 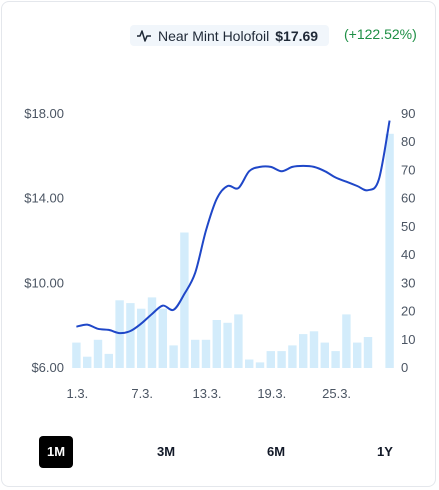 I want to click on line-chart-icon, so click(x=144, y=36).